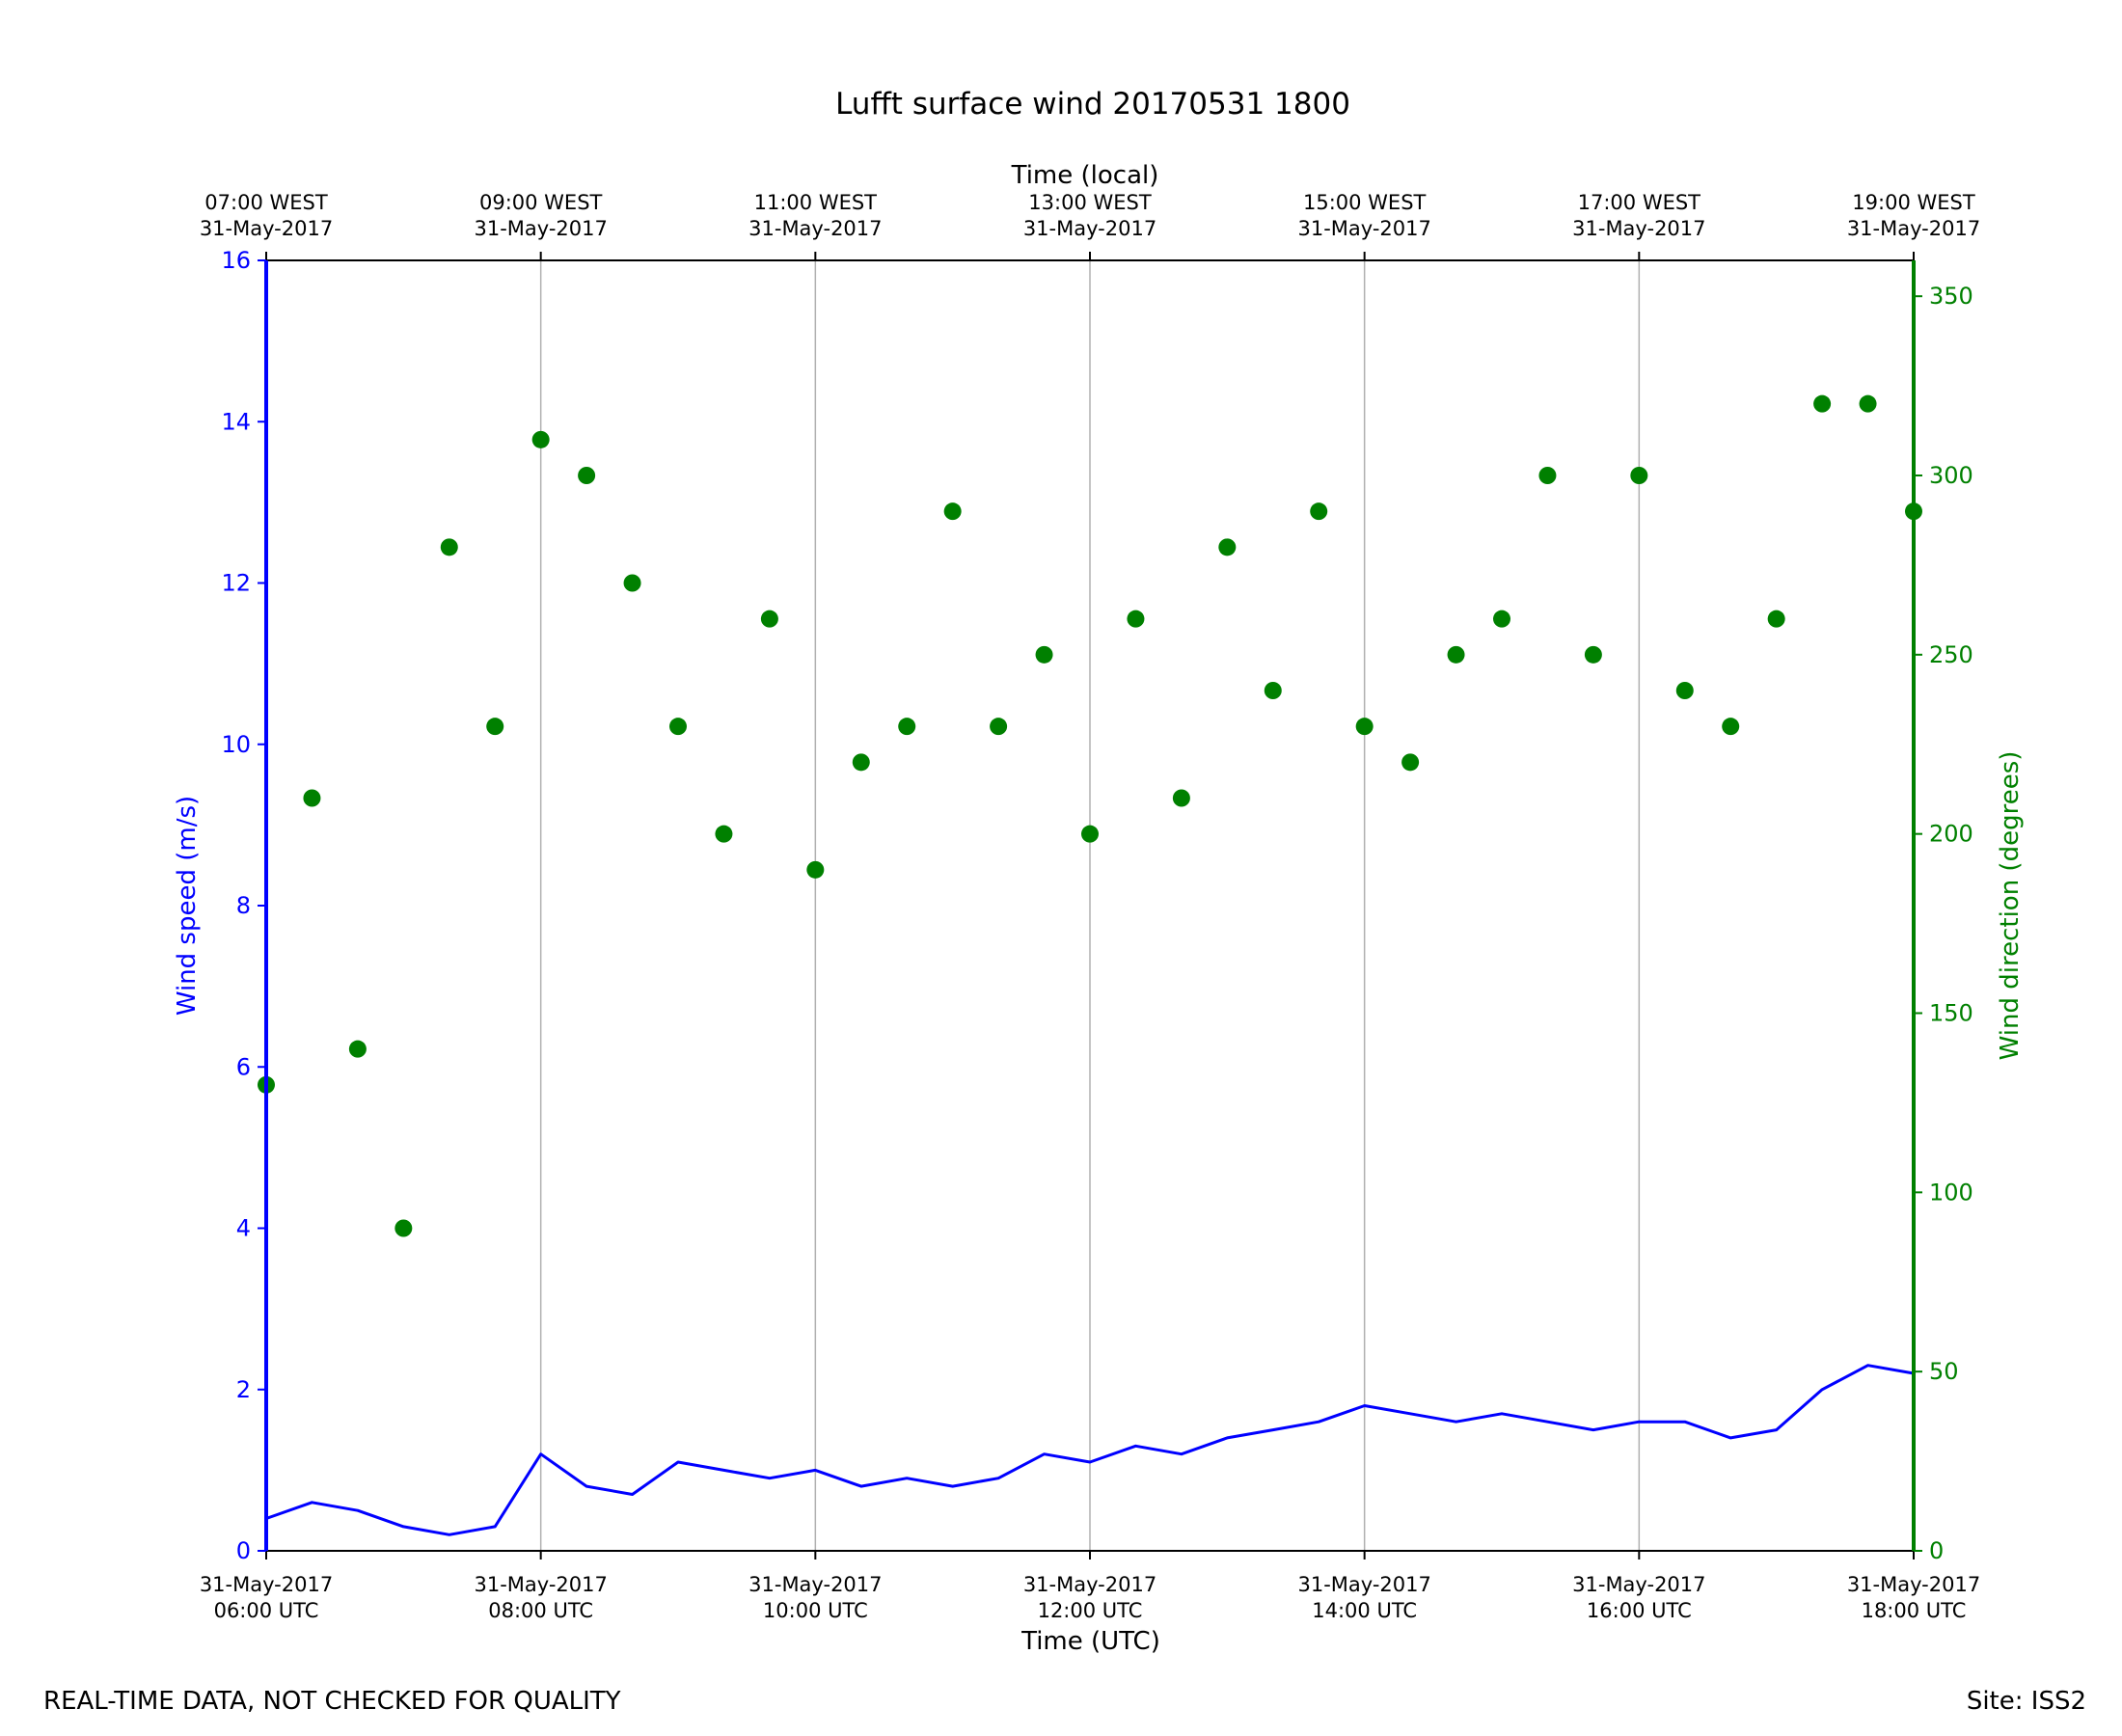 This screenshot has width=2122, height=1736. What do you see at coordinates (266, 1610) in the screenshot?
I see `x-tick-label-time: 06:00 UTC` at bounding box center [266, 1610].